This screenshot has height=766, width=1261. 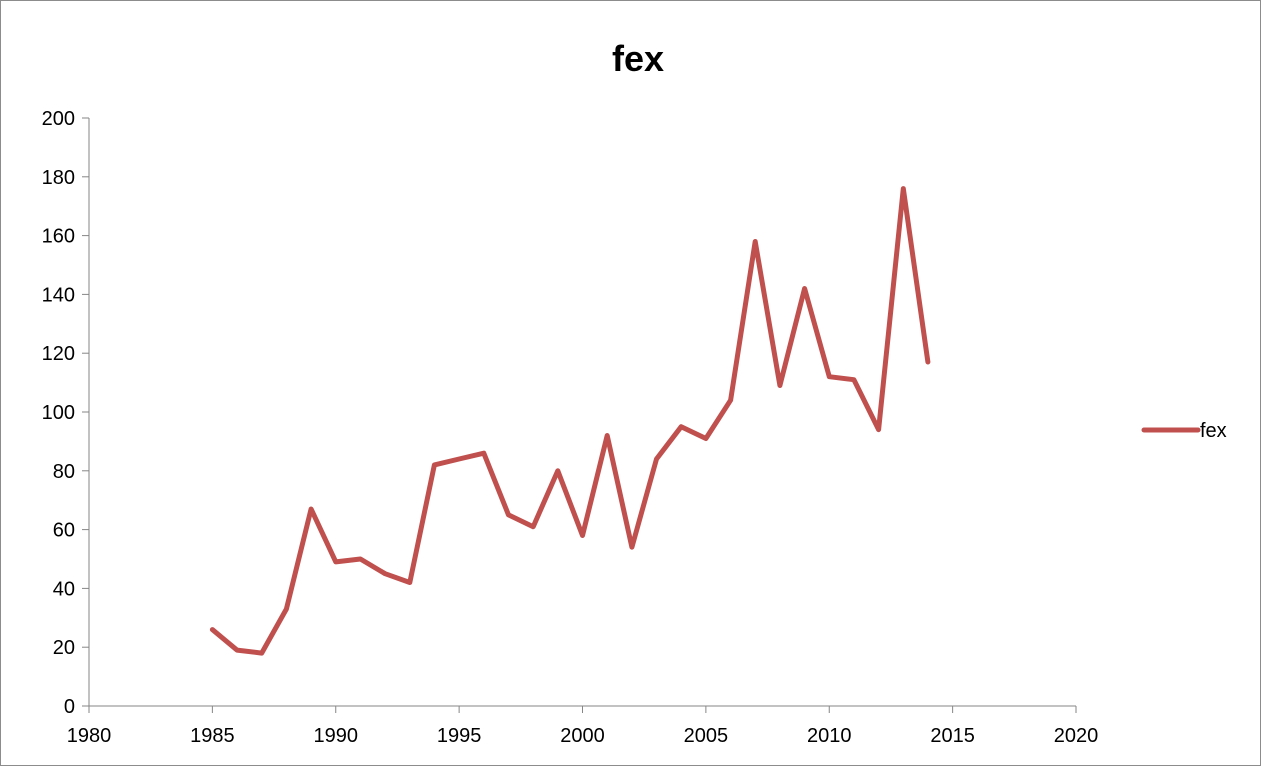 What do you see at coordinates (58, 178) in the screenshot?
I see `y-tick-label: 180` at bounding box center [58, 178].